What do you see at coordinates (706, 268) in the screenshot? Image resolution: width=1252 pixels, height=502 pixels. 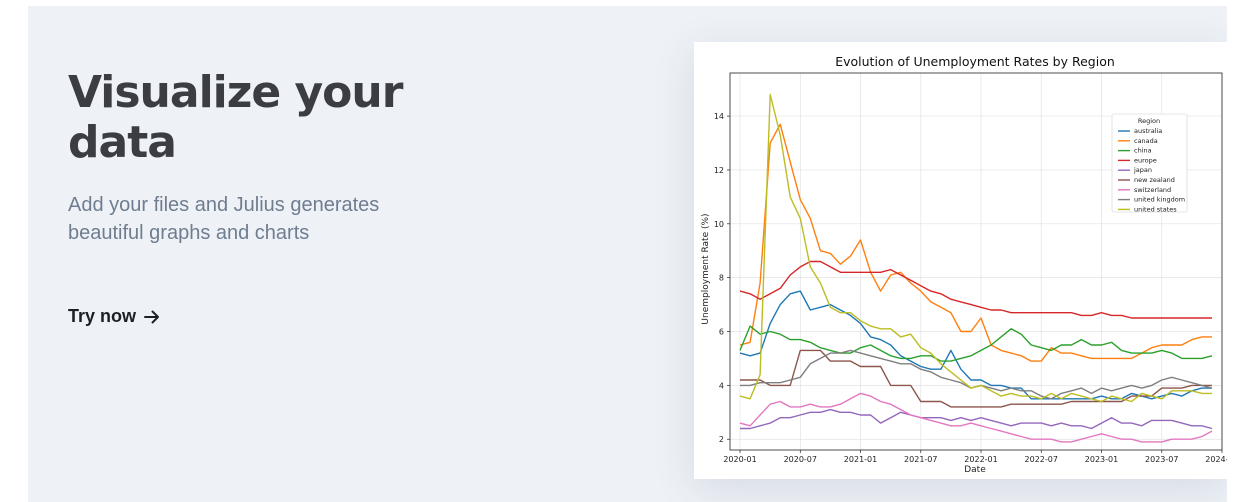 I see `y-axis-label: Unemployment Rate (%)` at bounding box center [706, 268].